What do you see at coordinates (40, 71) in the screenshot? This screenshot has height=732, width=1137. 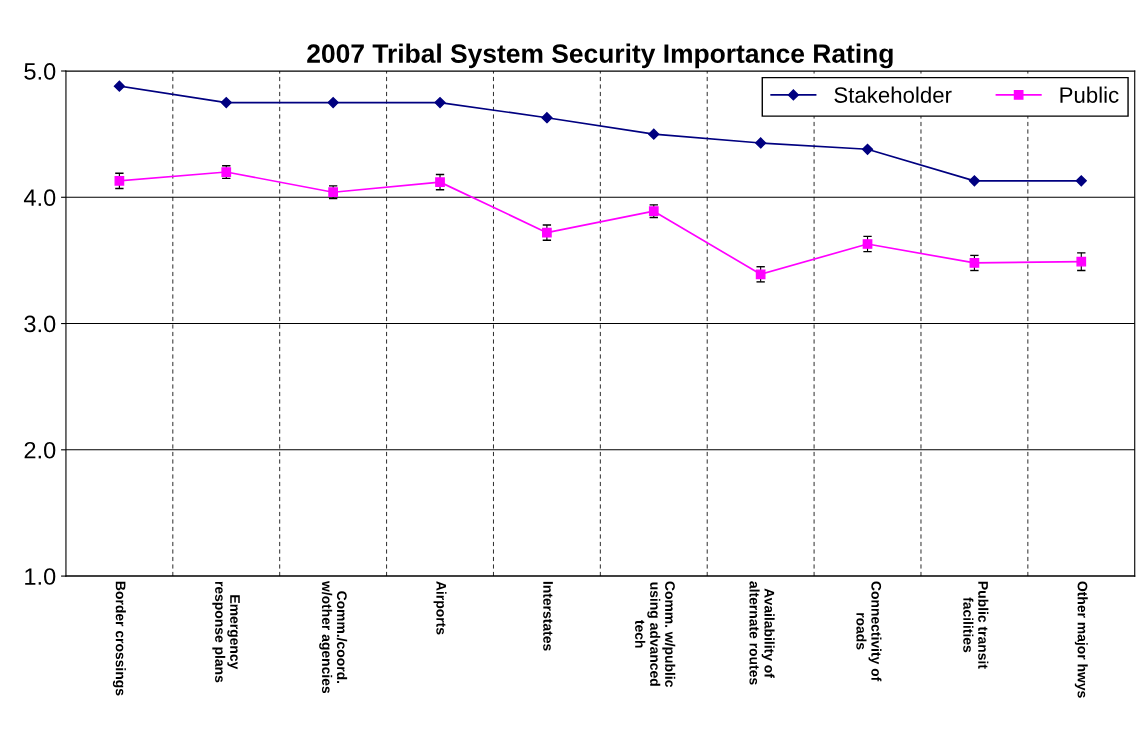 I see `y-tick-label: 5.0` at bounding box center [40, 71].